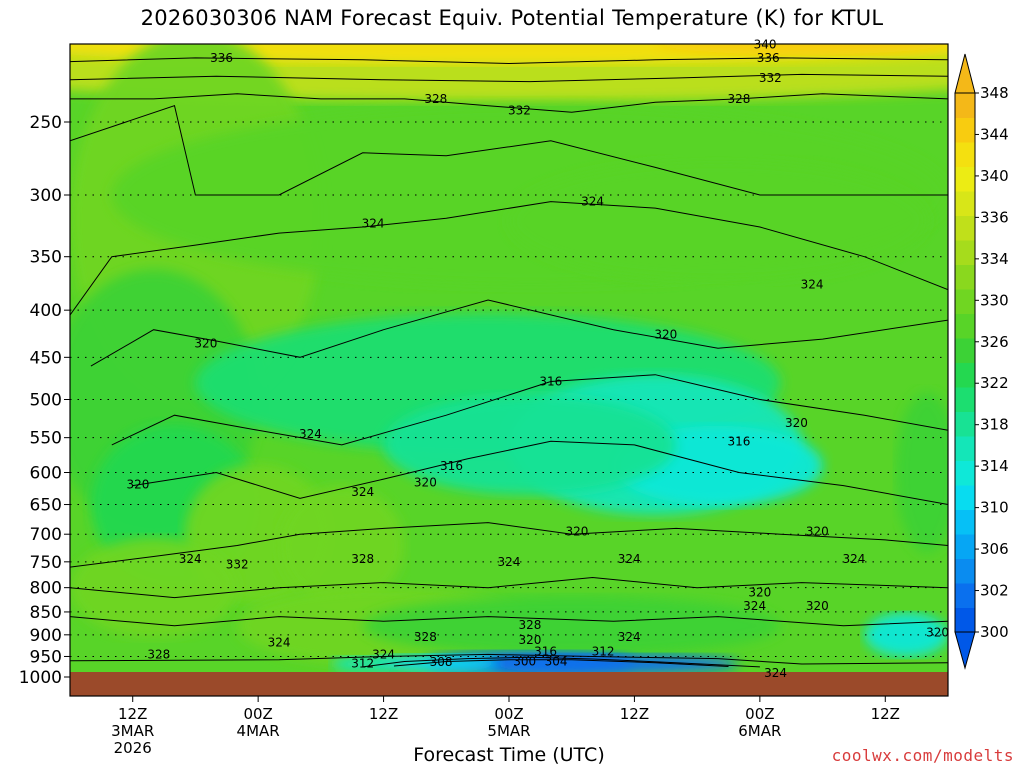 This screenshot has width=1024, height=768. Describe the element at coordinates (512, 755) in the screenshot. I see `x-axis-label: Forecast Time (UTC)` at that location.